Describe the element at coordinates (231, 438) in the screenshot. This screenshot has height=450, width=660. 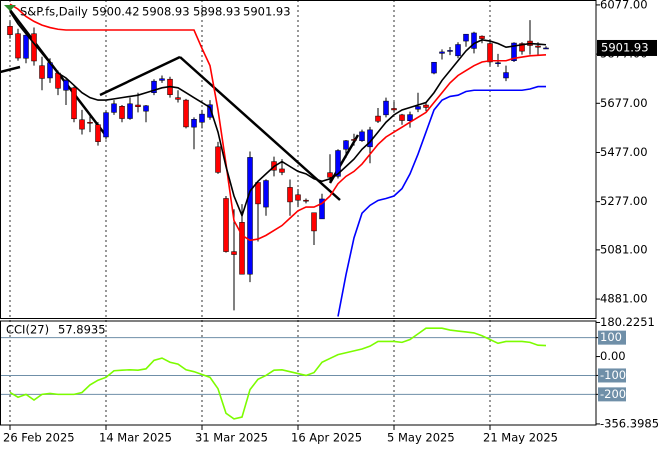
I see `x-tick-label: 31 Mar 2025` at that location.